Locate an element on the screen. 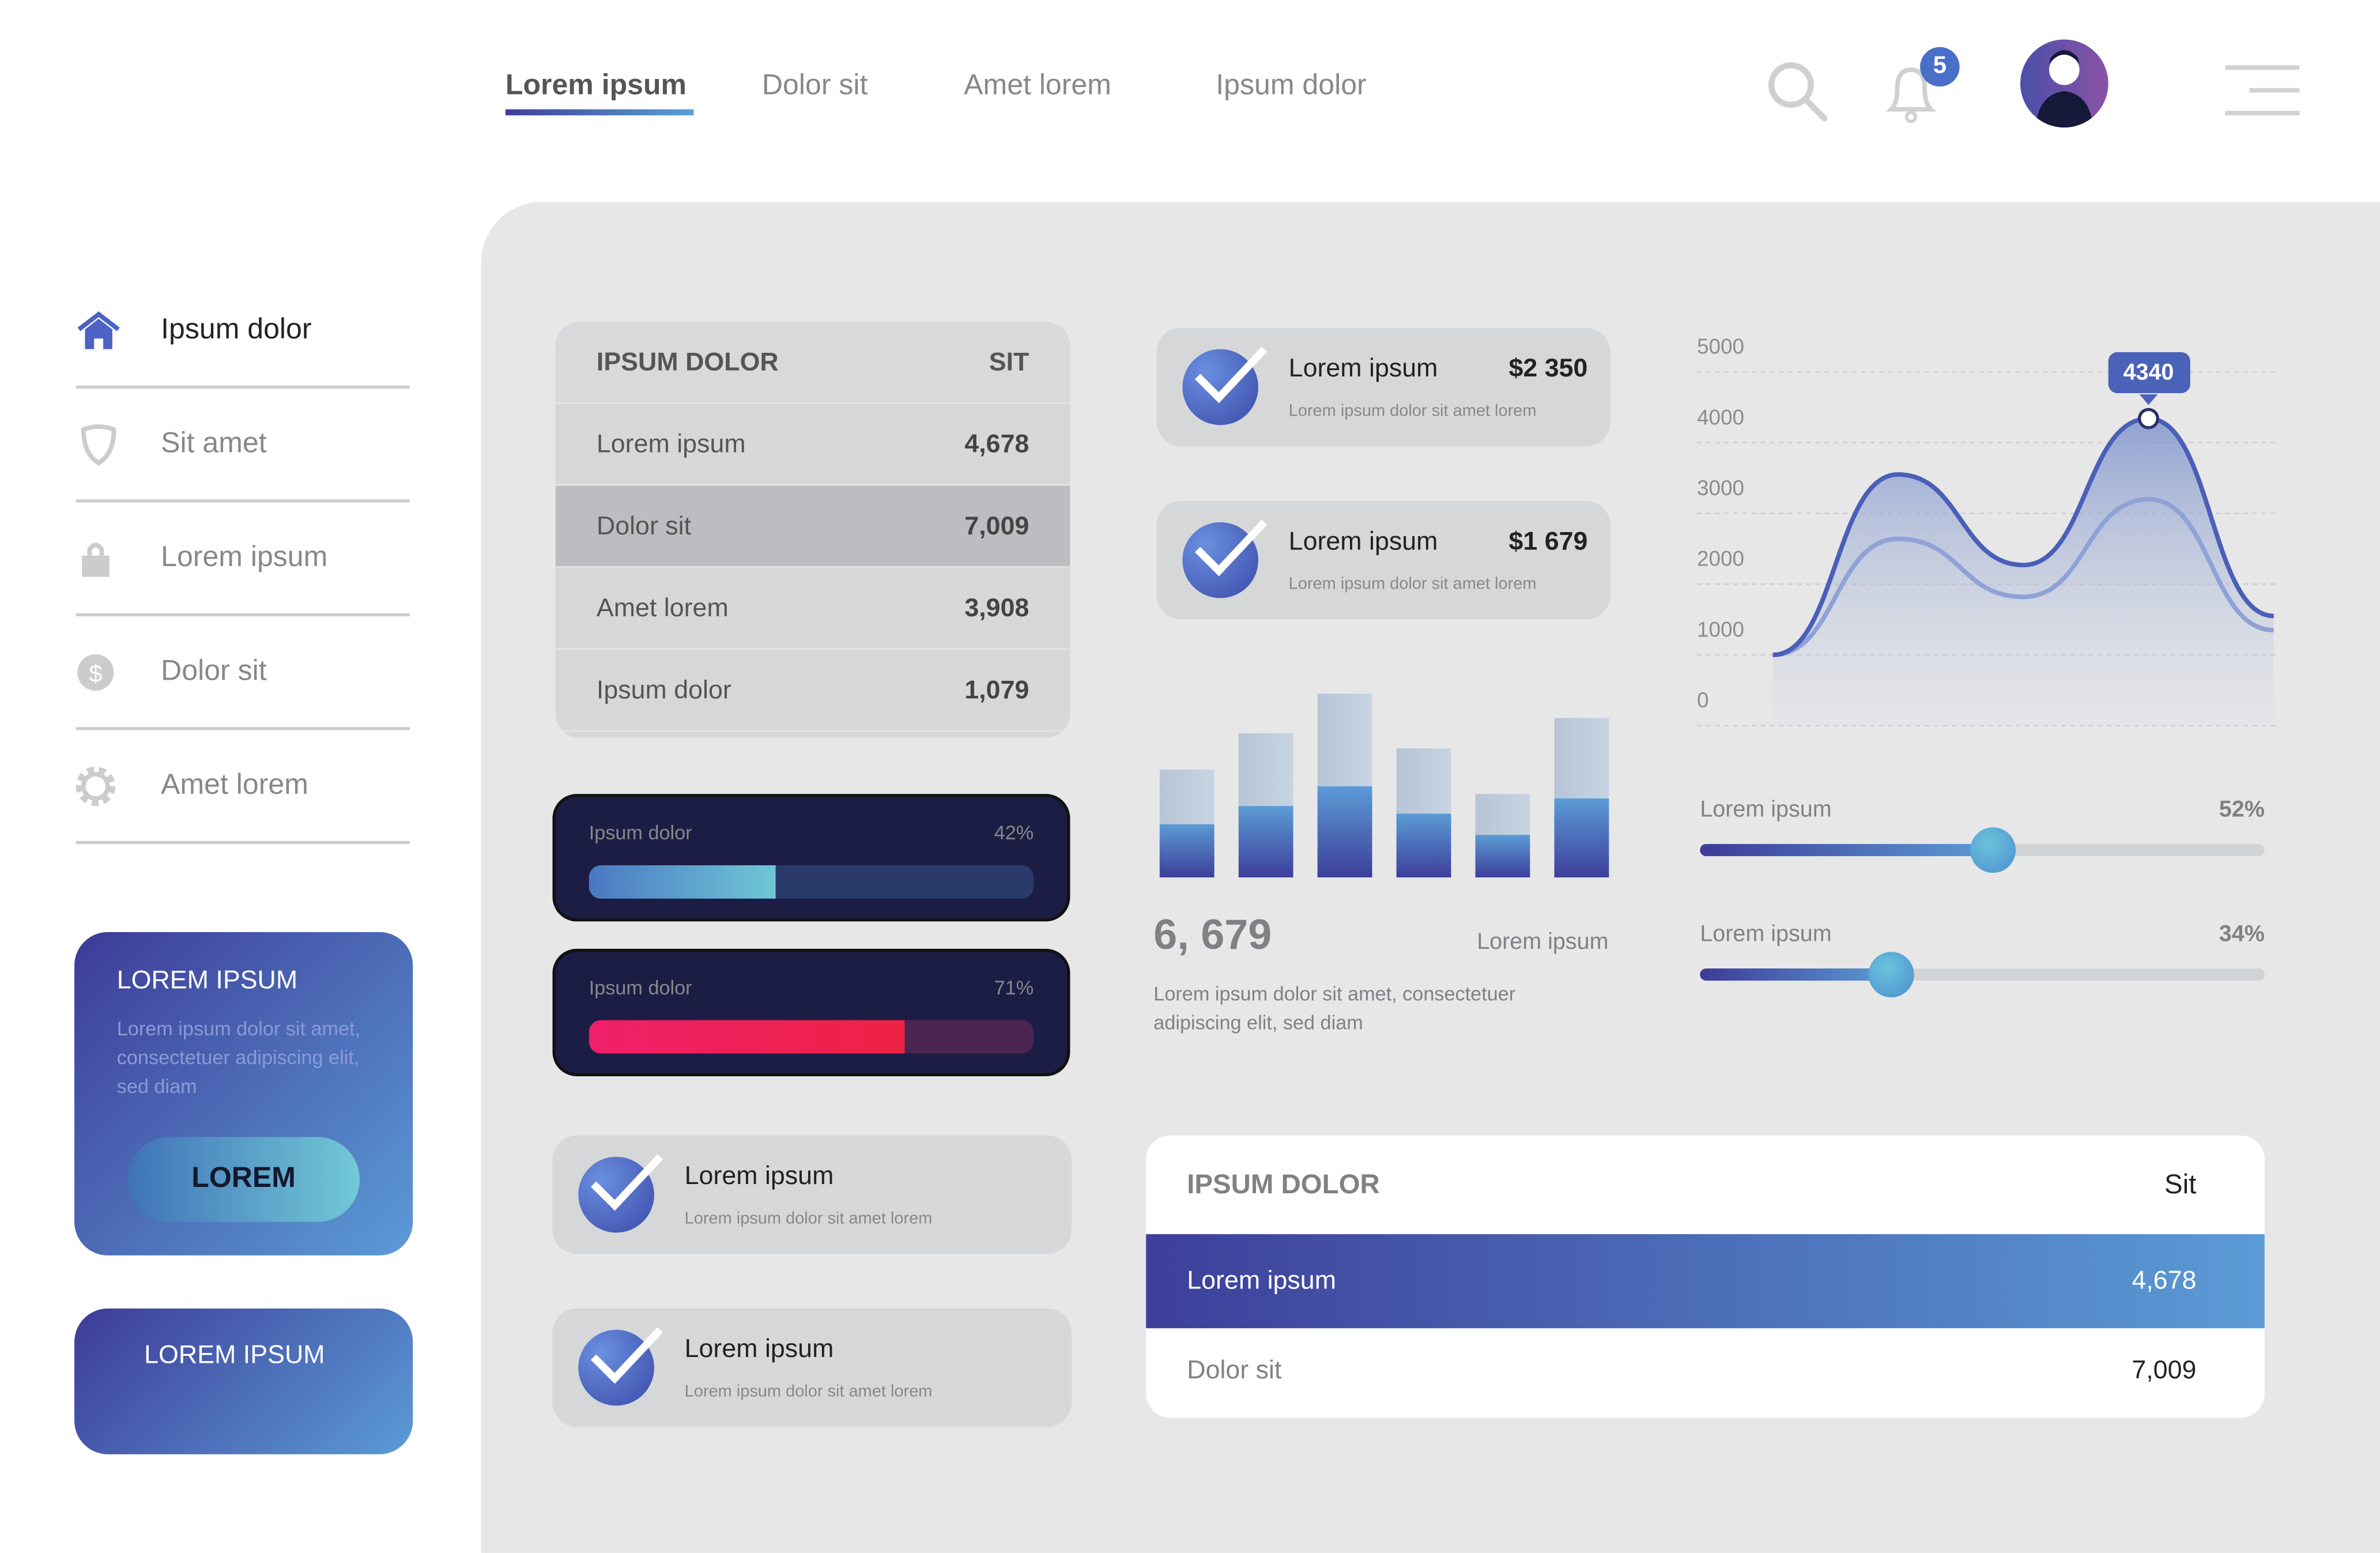 The image size is (2380, 1553). y-tick-label: 3000 is located at coordinates (1721, 488).